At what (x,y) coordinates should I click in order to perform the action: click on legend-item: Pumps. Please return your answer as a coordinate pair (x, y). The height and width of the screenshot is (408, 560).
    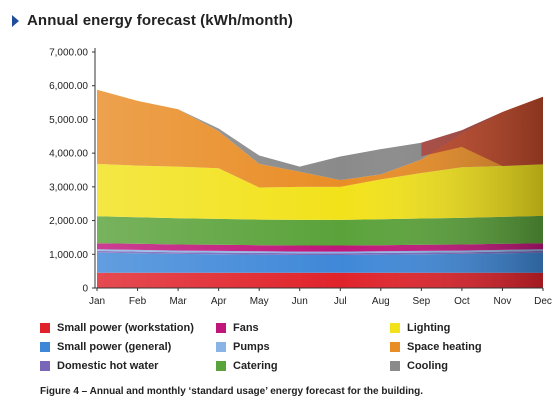
    Looking at the image, I should click on (243, 347).